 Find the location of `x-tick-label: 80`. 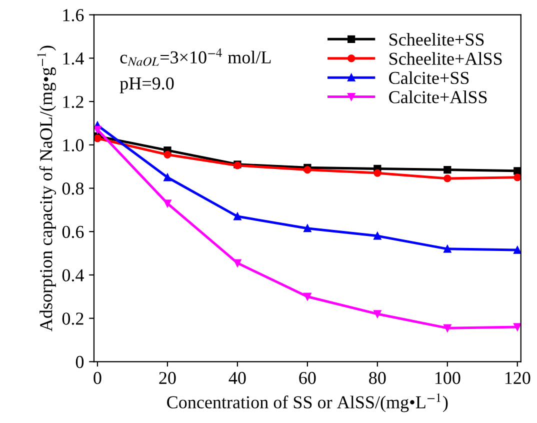

x-tick-label: 80 is located at coordinates (377, 378).